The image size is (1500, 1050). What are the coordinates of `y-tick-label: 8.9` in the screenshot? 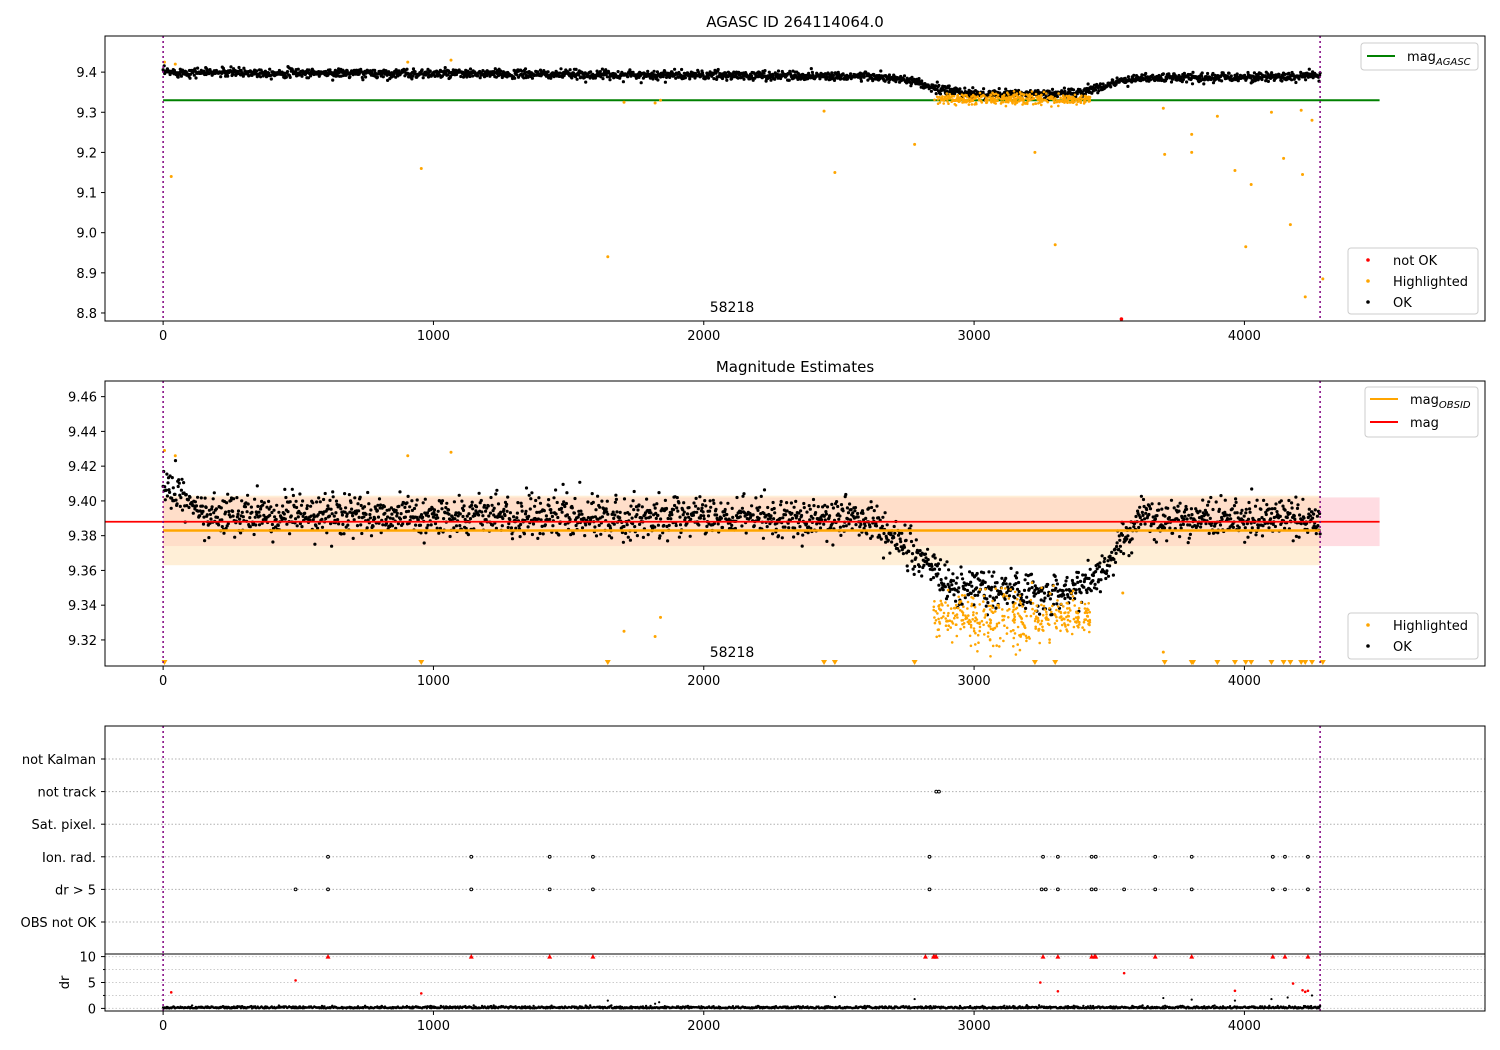 It's located at (86, 274).